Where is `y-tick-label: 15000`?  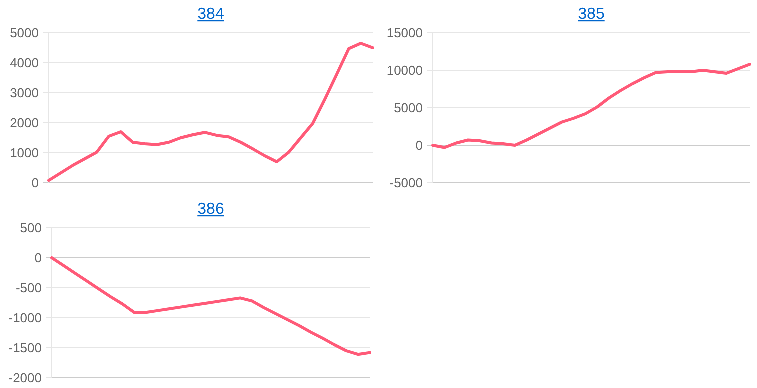
y-tick-label: 15000 is located at coordinates (404, 33).